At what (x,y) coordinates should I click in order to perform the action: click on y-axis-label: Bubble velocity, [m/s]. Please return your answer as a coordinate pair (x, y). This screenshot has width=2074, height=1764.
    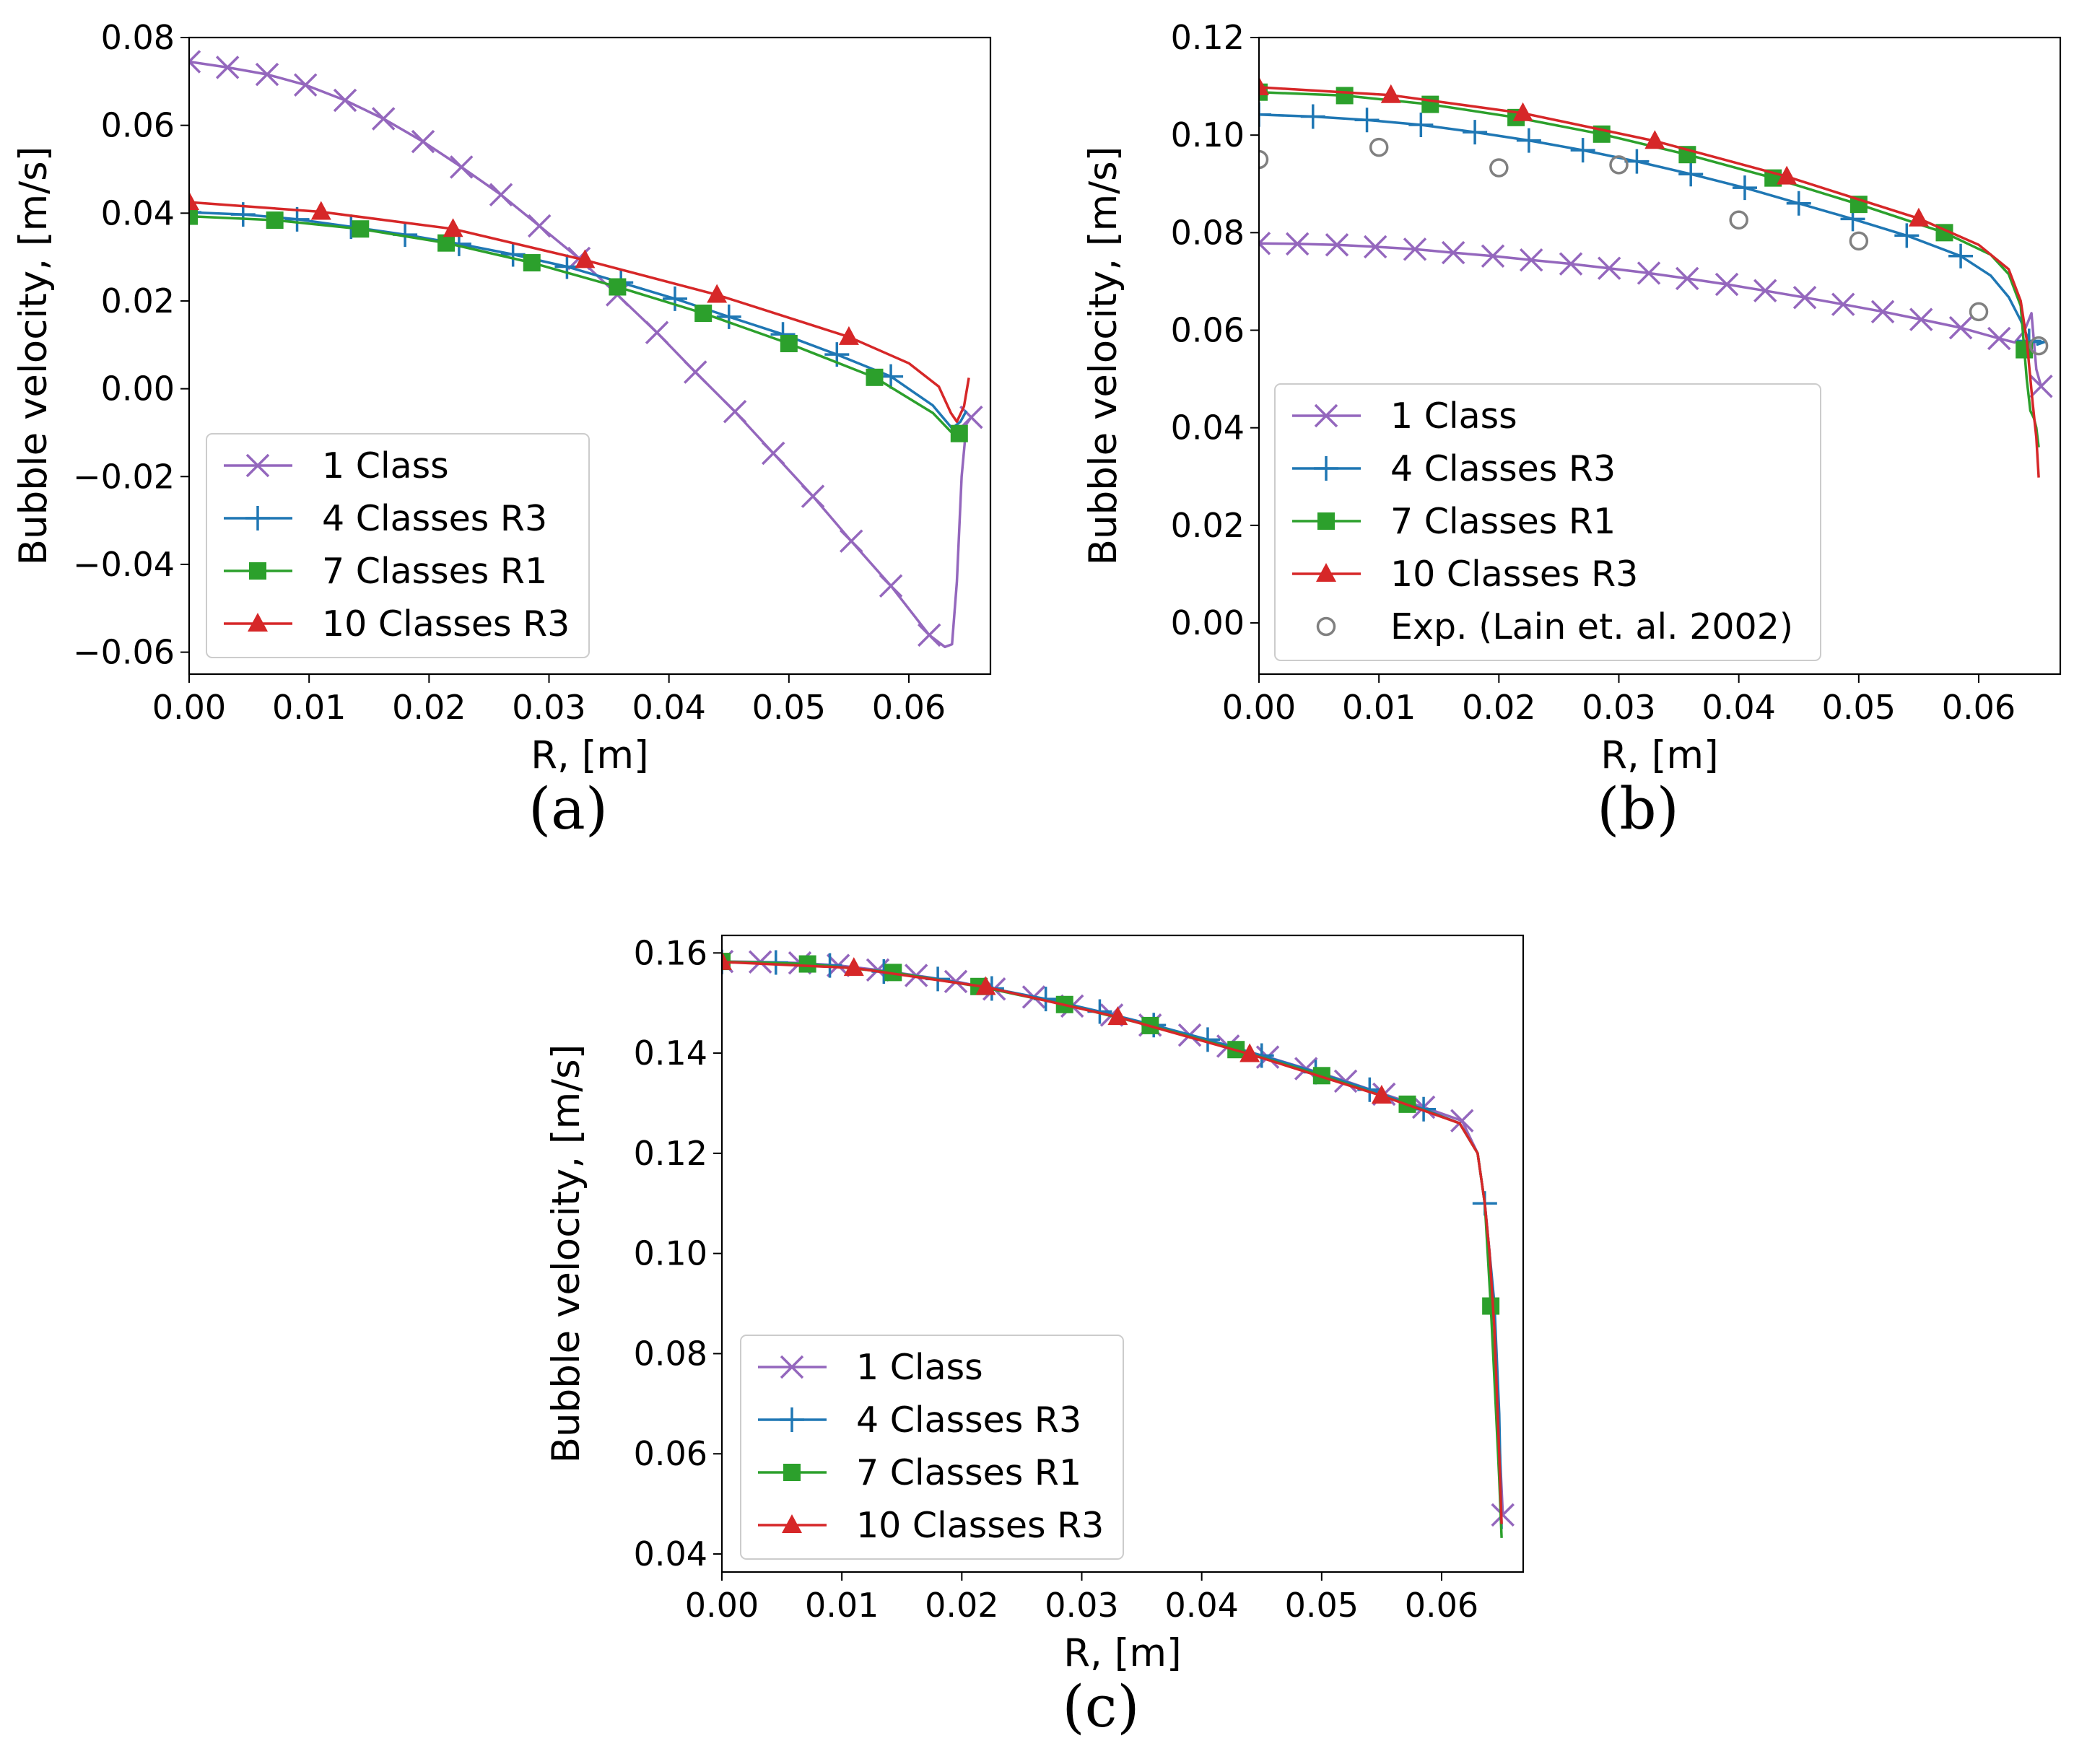
    Looking at the image, I should click on (34, 356).